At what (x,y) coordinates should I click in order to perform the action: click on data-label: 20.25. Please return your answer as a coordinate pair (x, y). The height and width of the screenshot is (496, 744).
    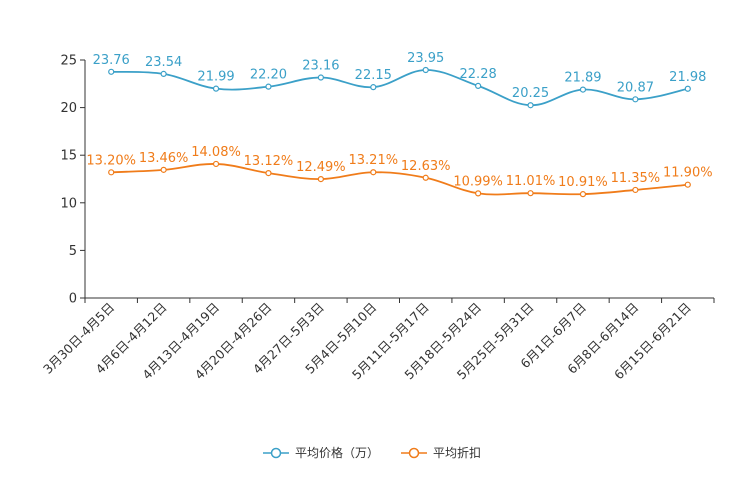
    Looking at the image, I should click on (530, 93).